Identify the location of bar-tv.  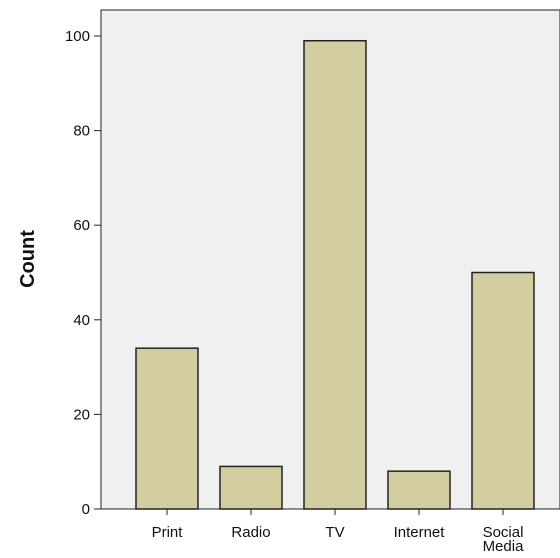
(335, 274).